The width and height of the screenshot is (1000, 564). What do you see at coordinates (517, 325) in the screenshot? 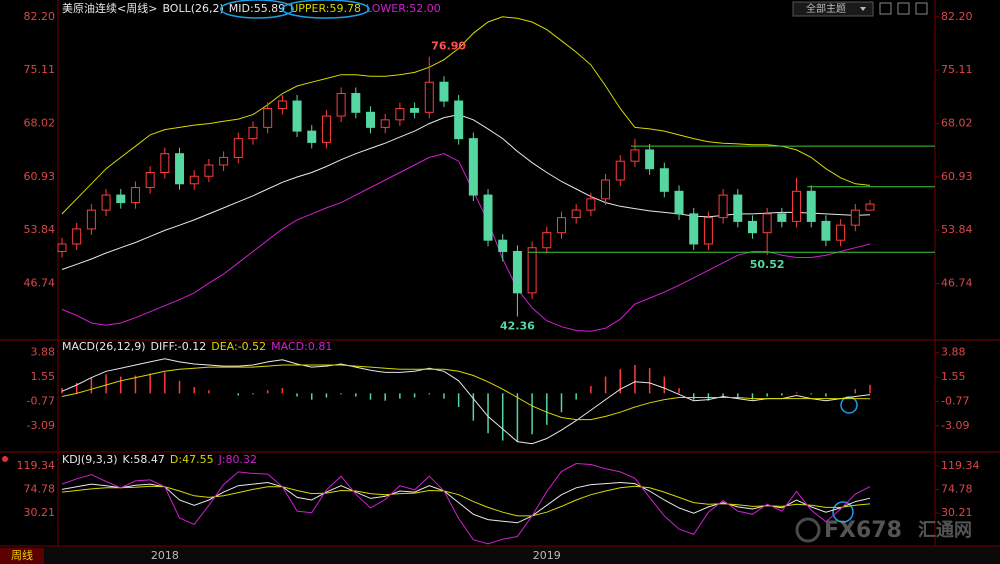
I see `price-annotation: 42.36` at bounding box center [517, 325].